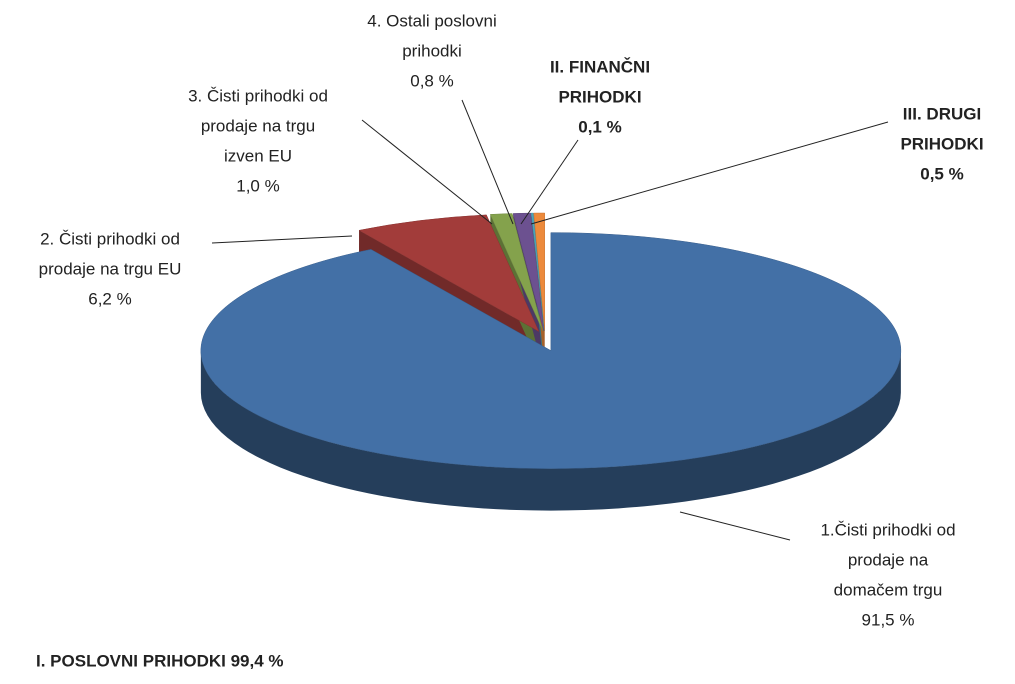 This screenshot has width=1015, height=684. Describe the element at coordinates (941, 173) in the screenshot. I see `value-label: 0,5 %` at that location.